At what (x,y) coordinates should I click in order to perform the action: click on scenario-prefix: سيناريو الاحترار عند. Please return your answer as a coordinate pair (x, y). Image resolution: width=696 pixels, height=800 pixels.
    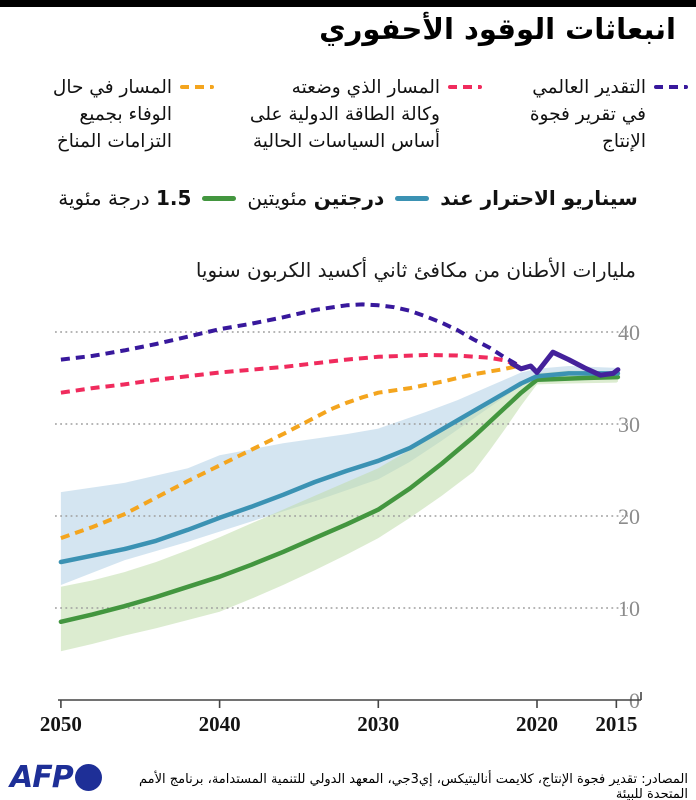
    Looking at the image, I should click on (539, 198).